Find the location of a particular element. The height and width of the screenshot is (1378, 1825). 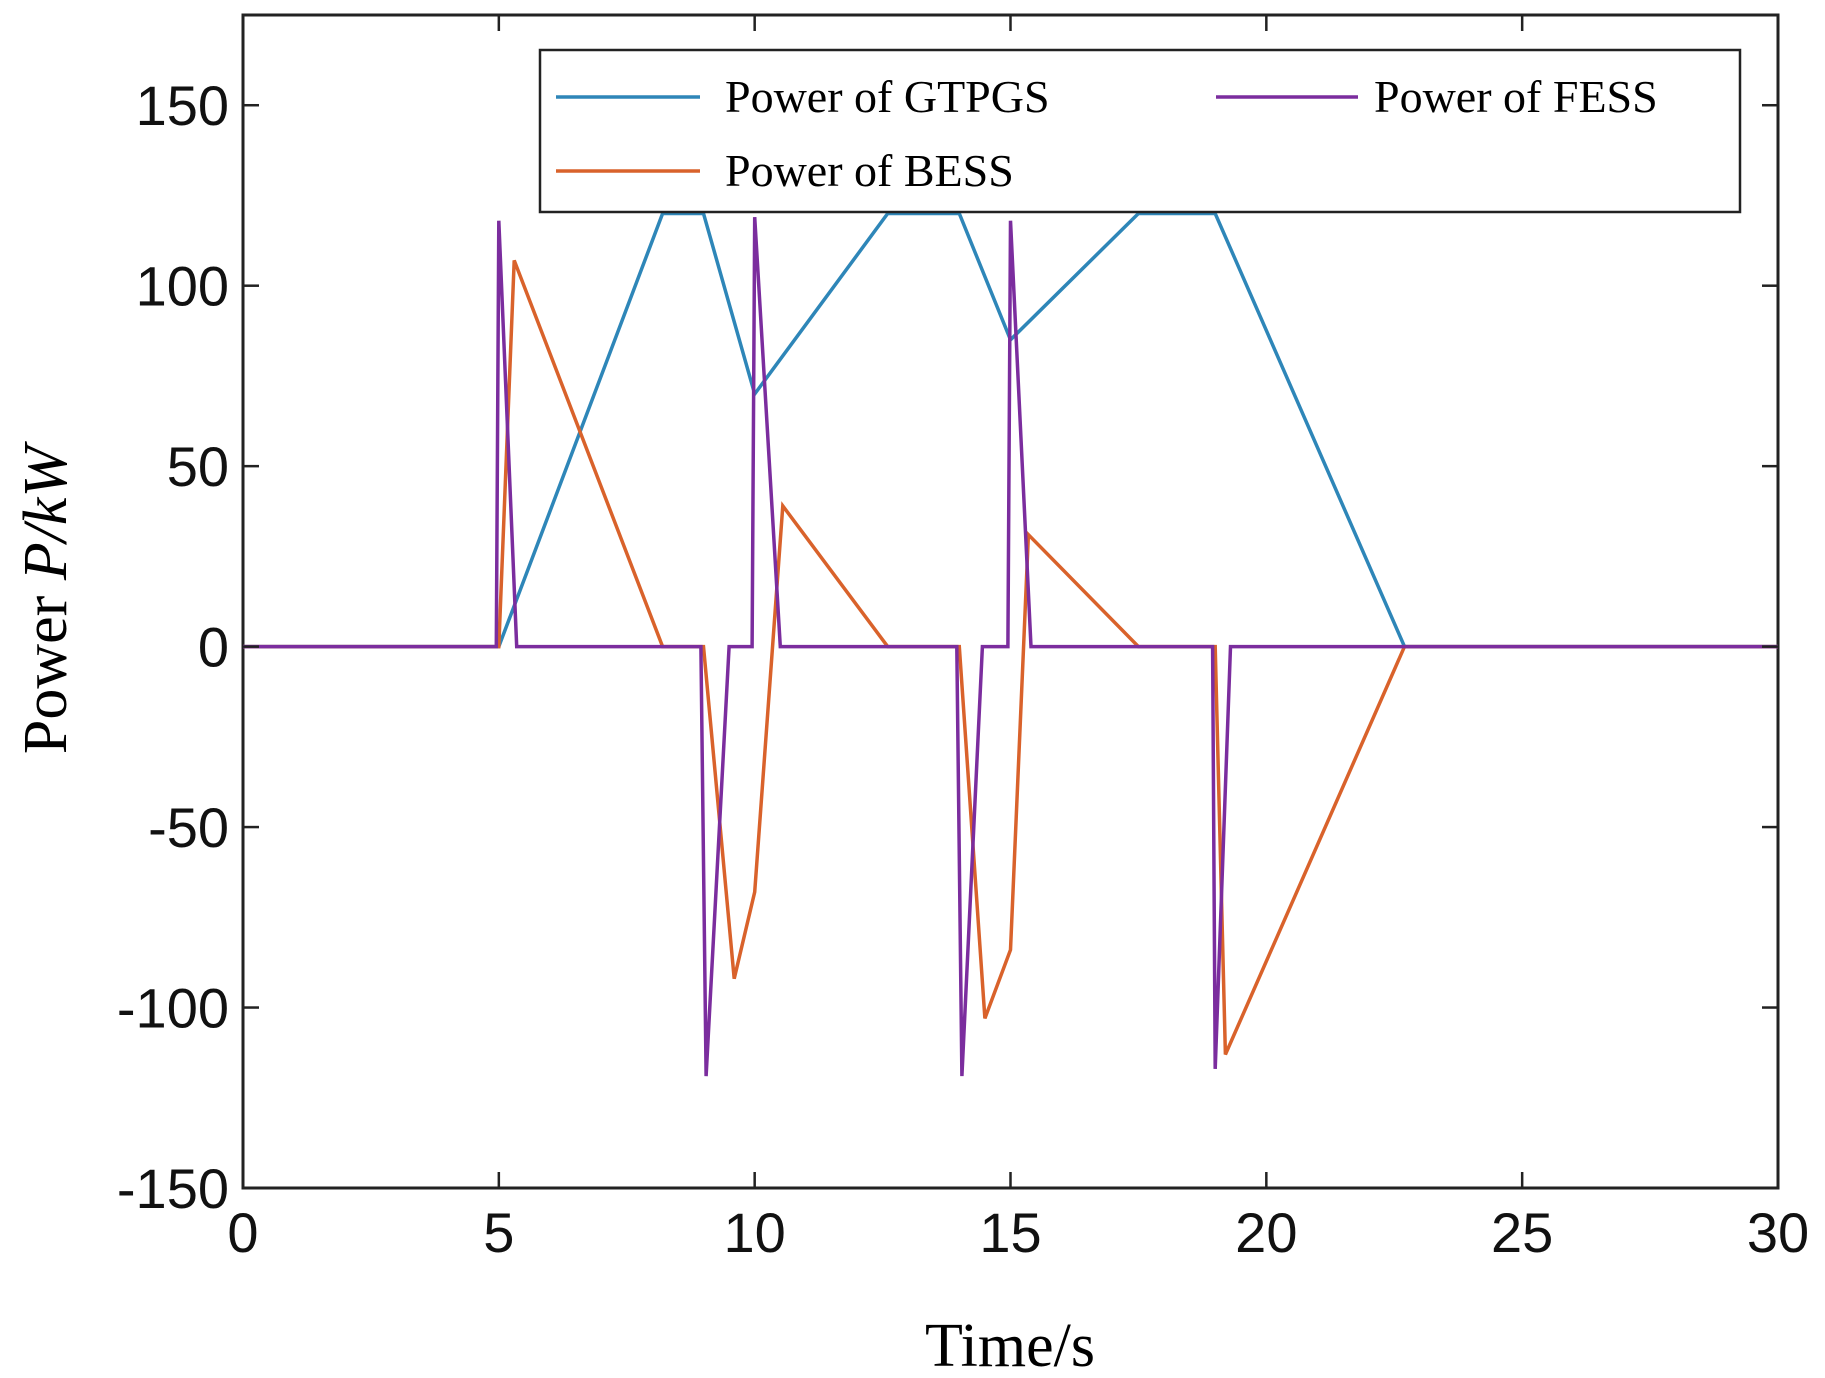

x-tick-label: 10 is located at coordinates (755, 1232).